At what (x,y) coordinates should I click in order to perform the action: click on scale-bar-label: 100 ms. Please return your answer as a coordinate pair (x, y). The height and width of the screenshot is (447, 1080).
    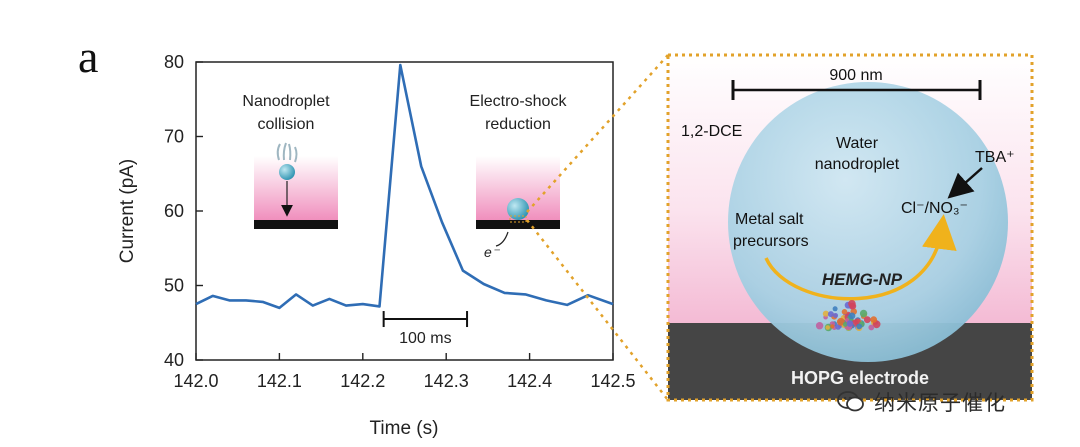
    Looking at the image, I should click on (425, 338).